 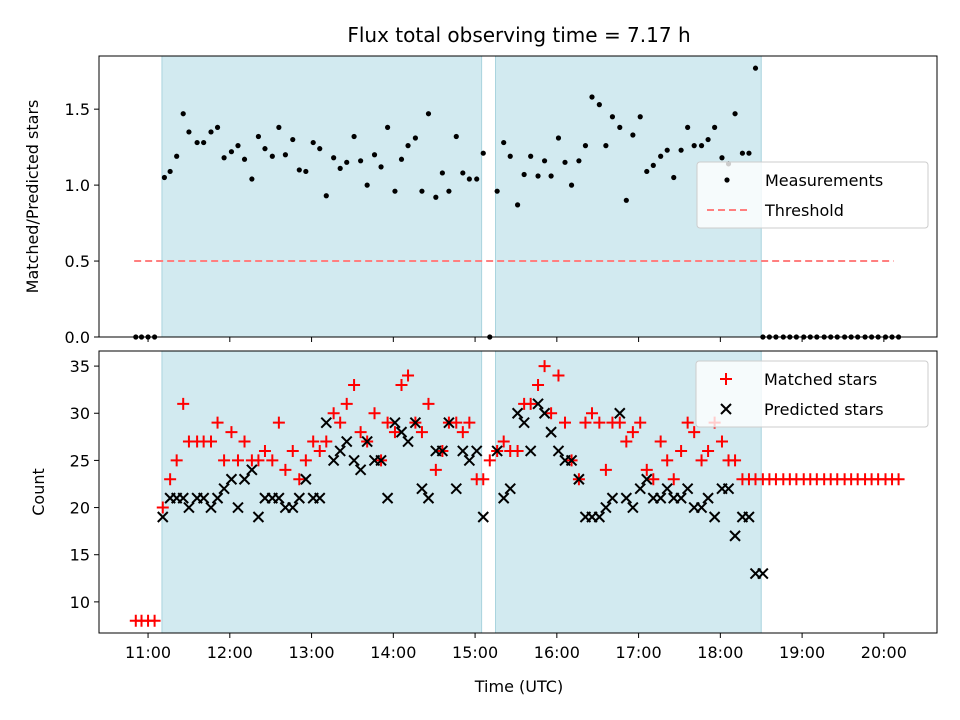 What do you see at coordinates (804, 210) in the screenshot?
I see `legend-label: Threshold` at bounding box center [804, 210].